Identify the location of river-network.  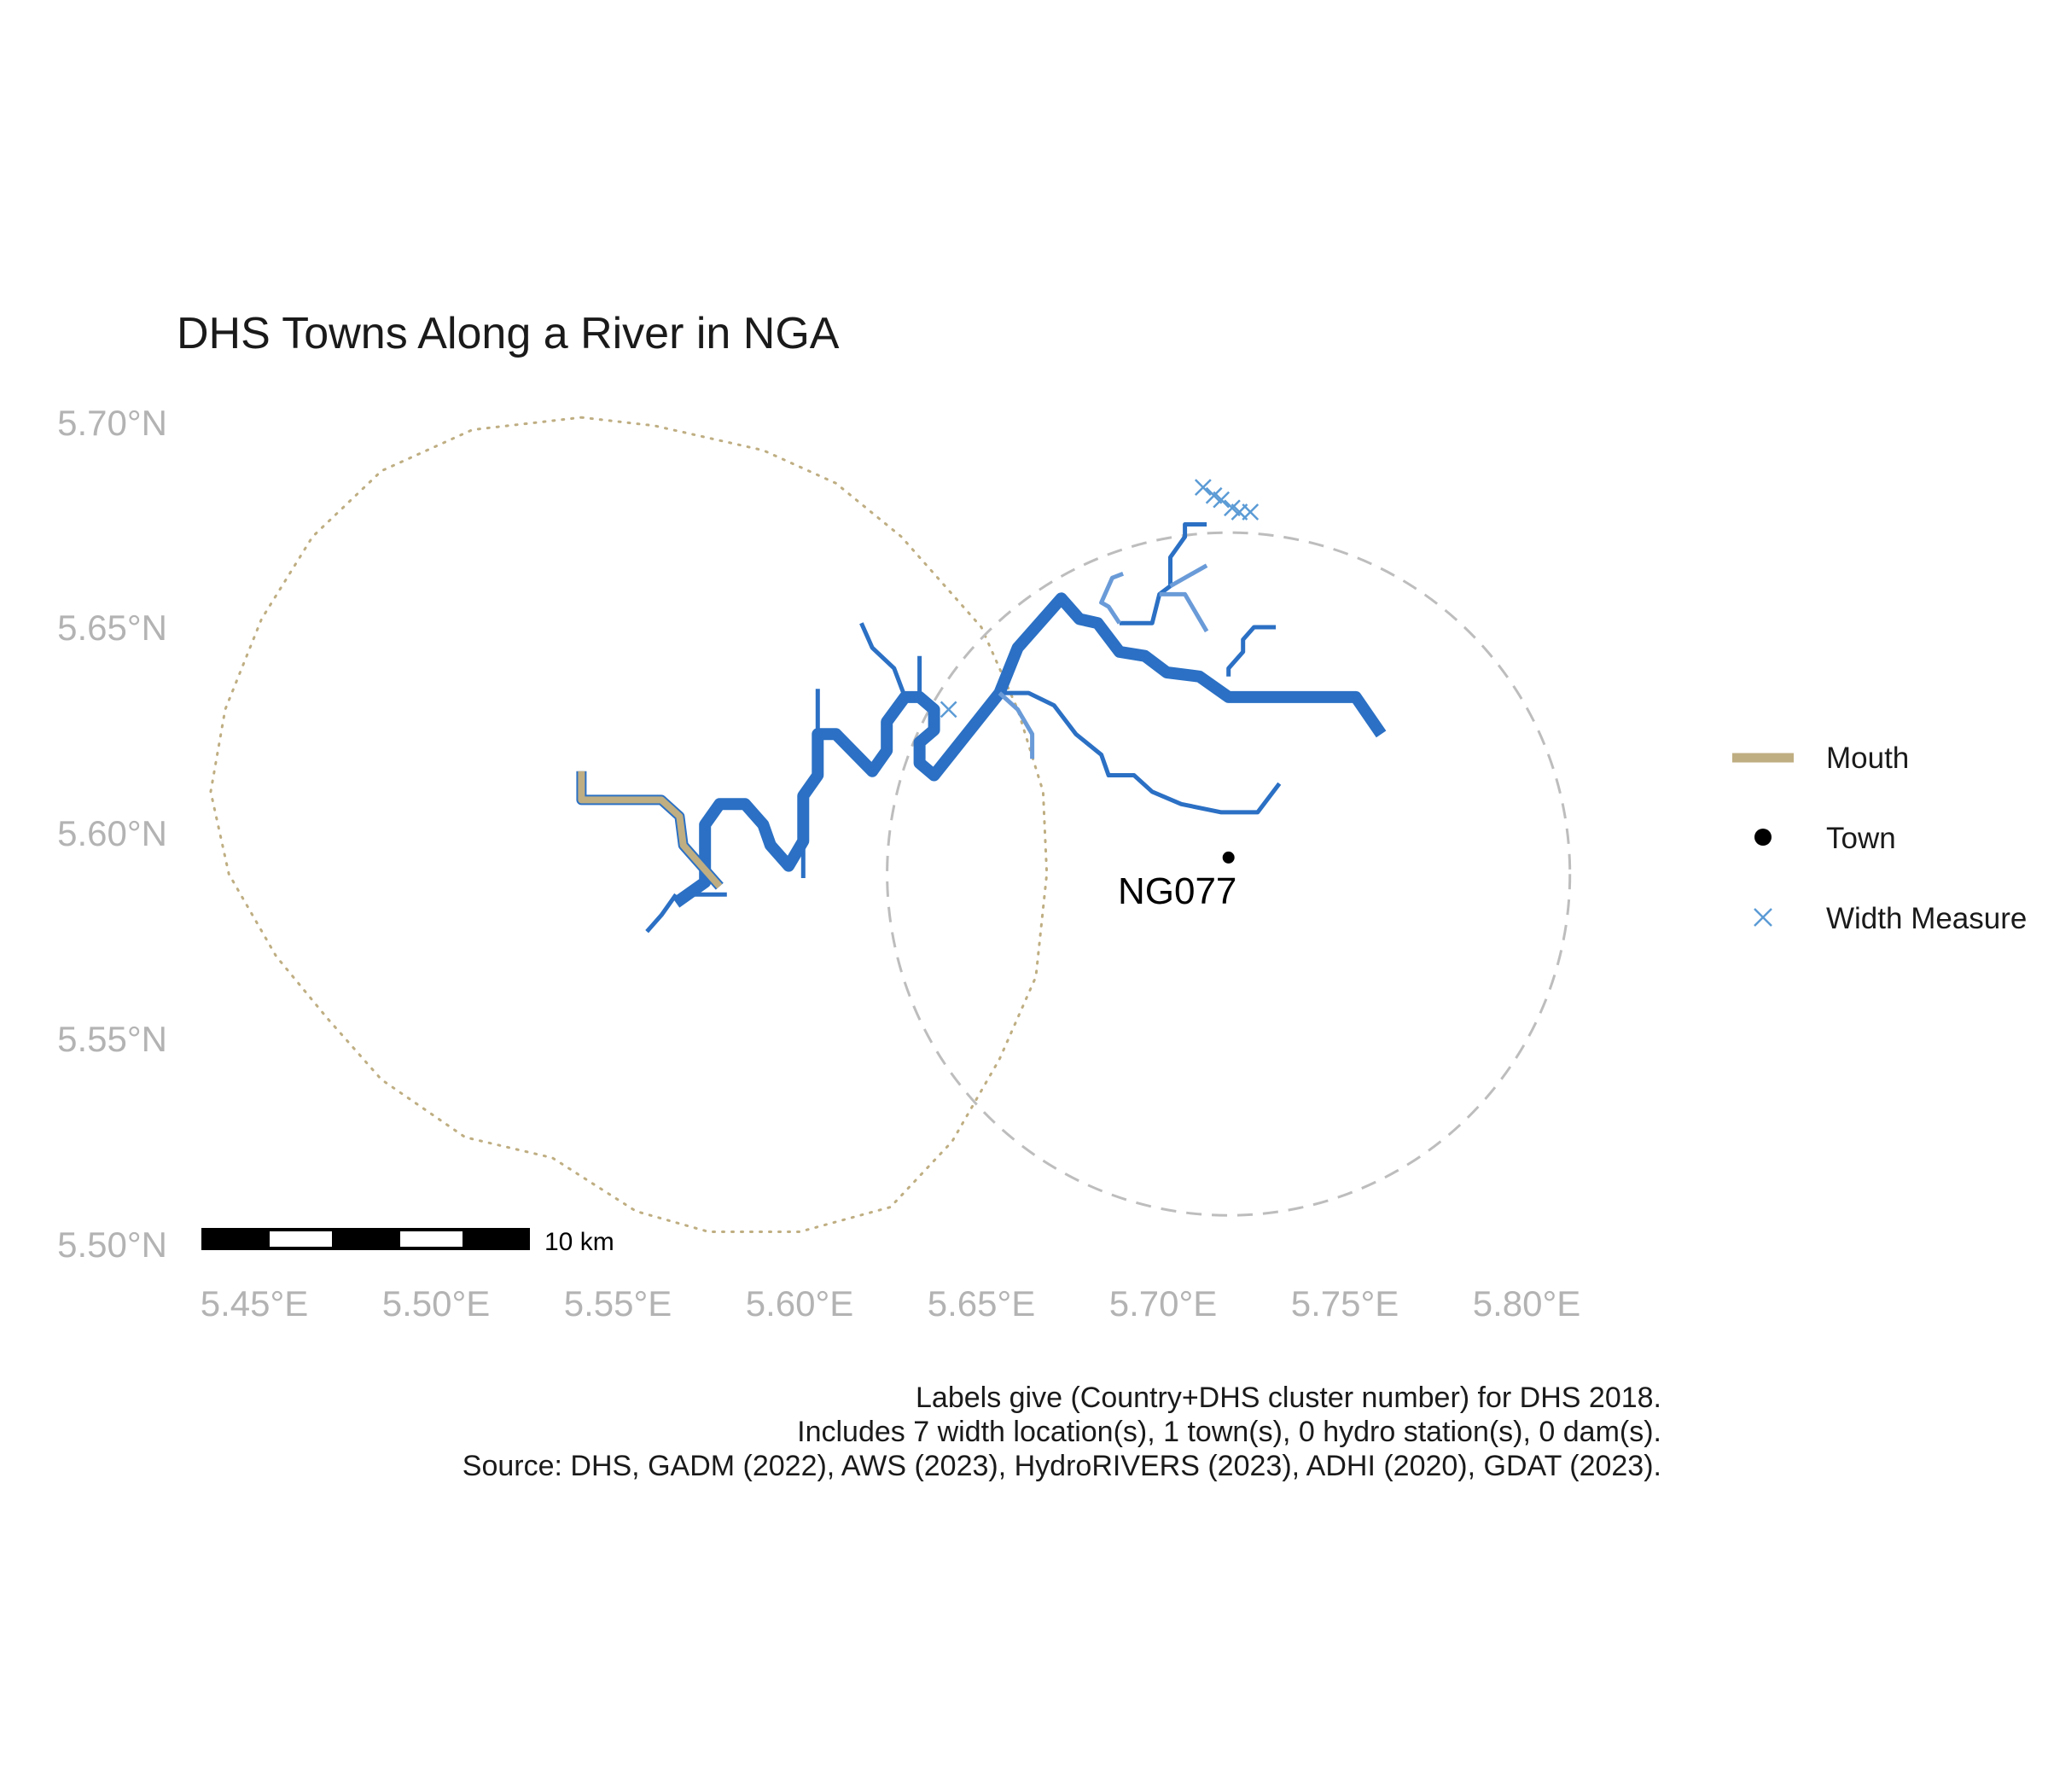
(1016, 728).